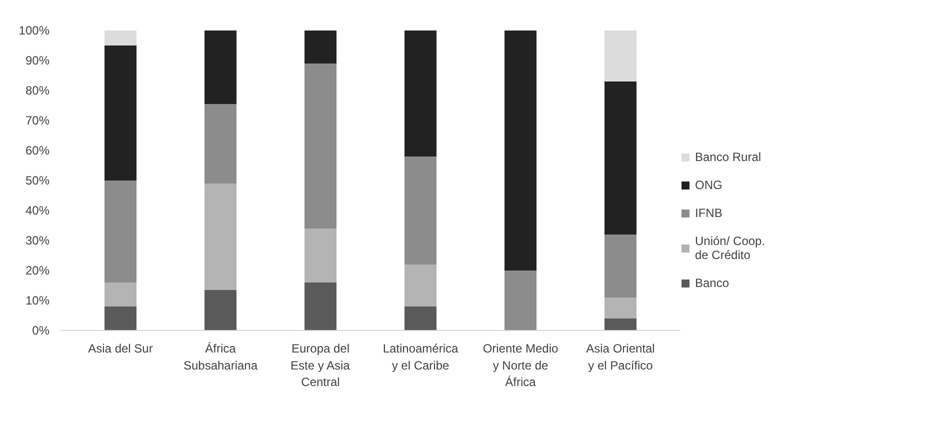  I want to click on legend-label: ONG, so click(708, 185).